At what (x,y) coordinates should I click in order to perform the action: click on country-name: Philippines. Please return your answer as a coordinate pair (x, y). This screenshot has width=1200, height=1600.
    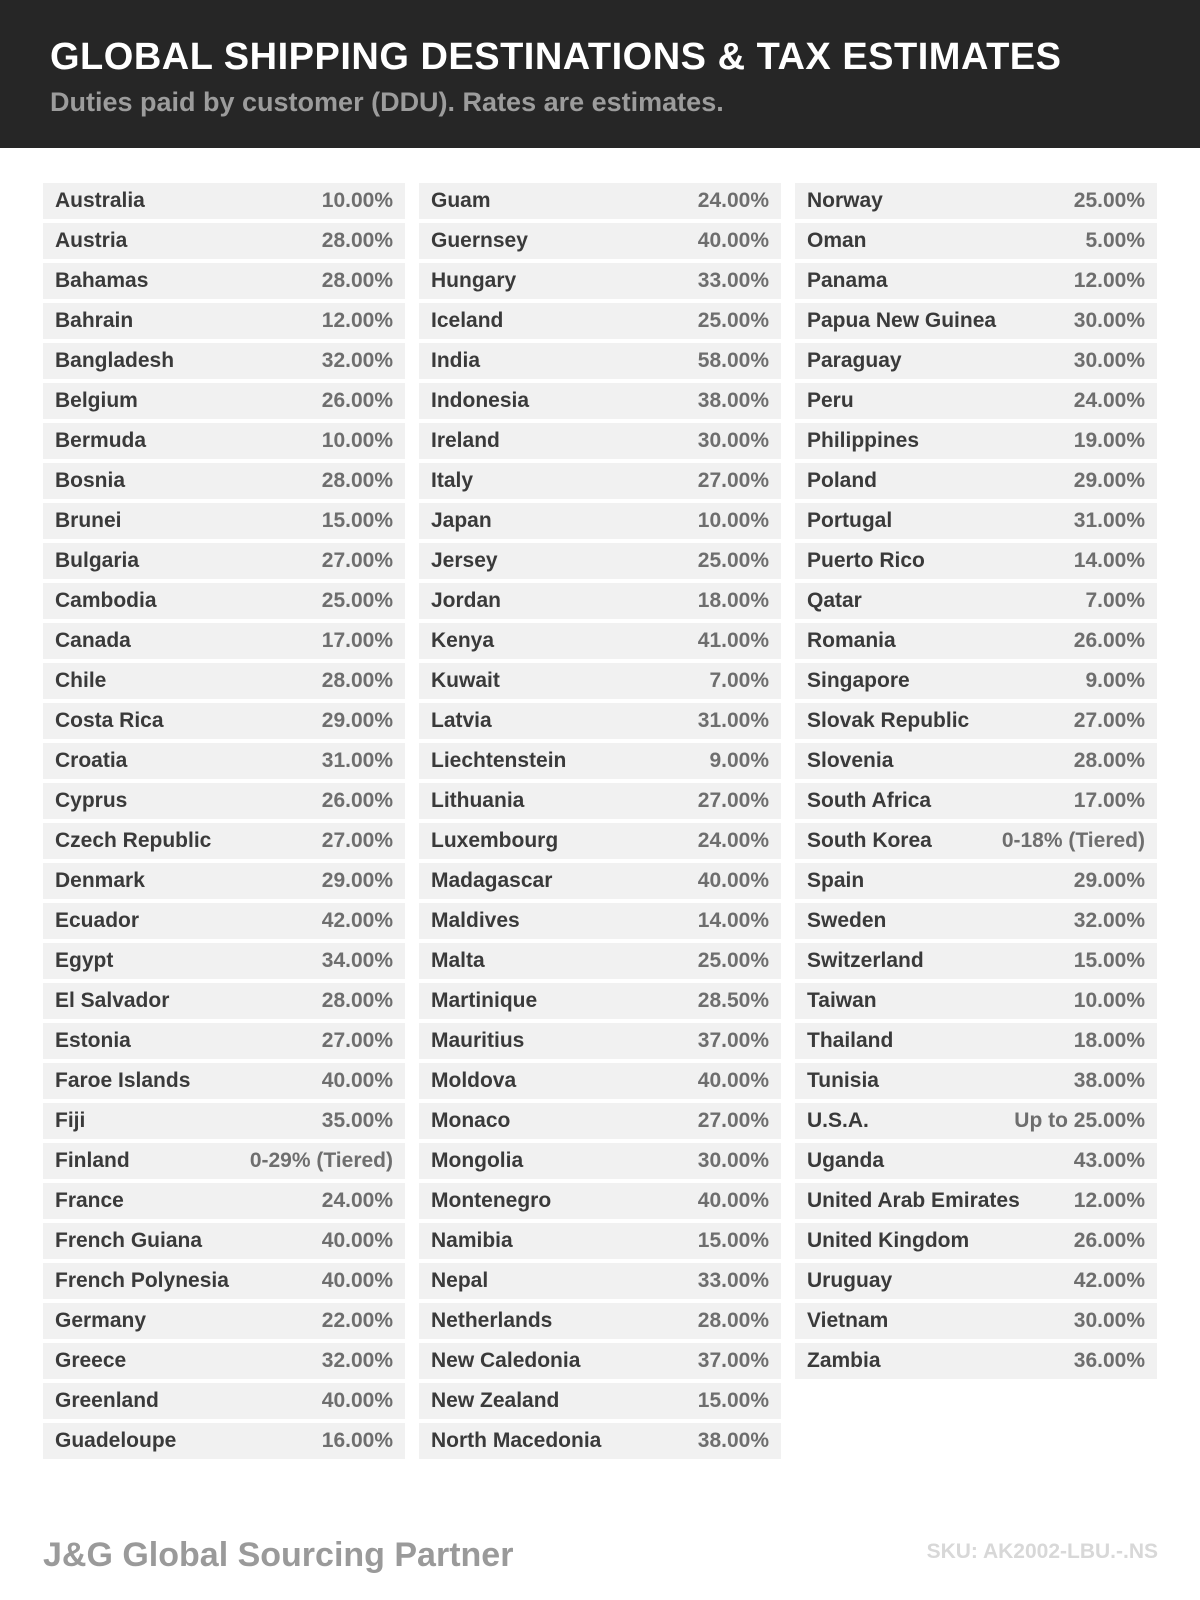
    Looking at the image, I should click on (863, 440).